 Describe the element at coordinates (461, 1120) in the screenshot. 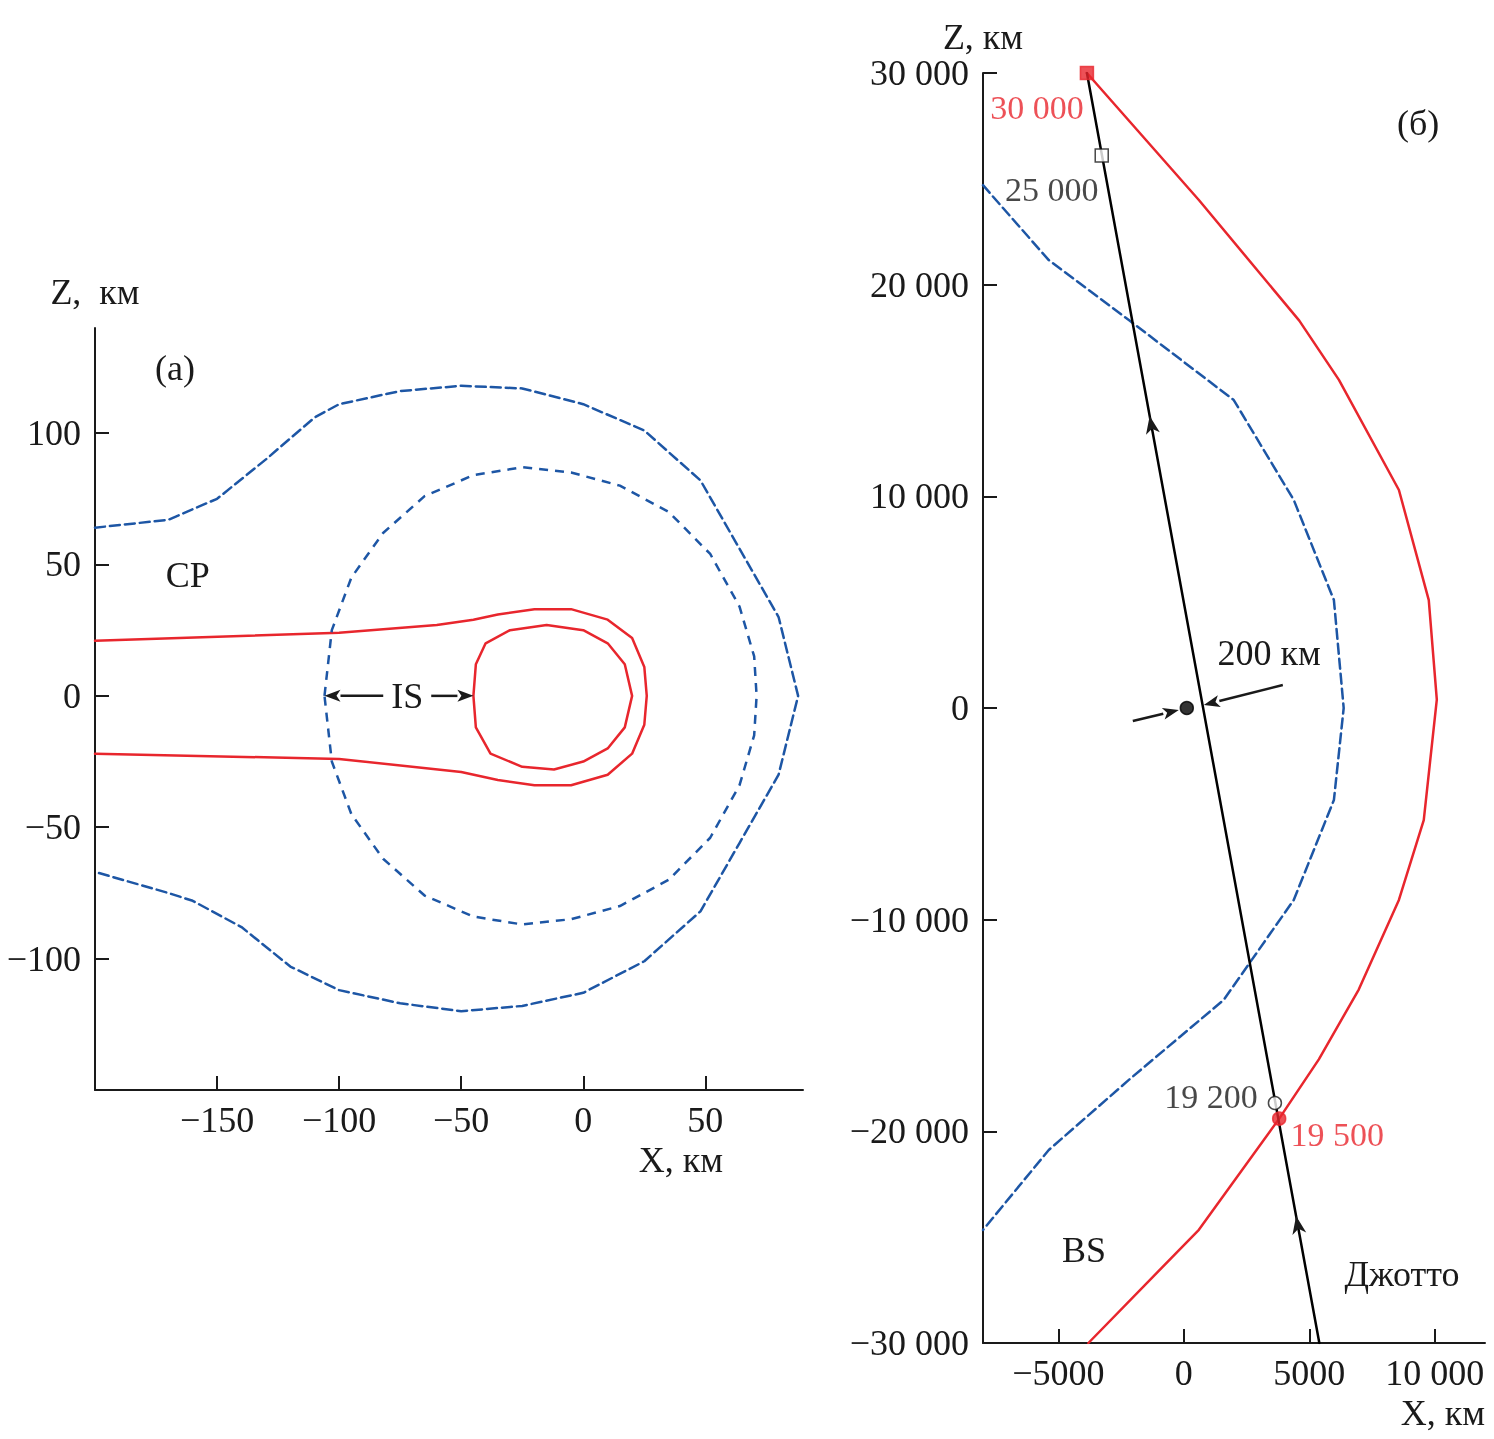

I see `x-tick-label: −50` at that location.